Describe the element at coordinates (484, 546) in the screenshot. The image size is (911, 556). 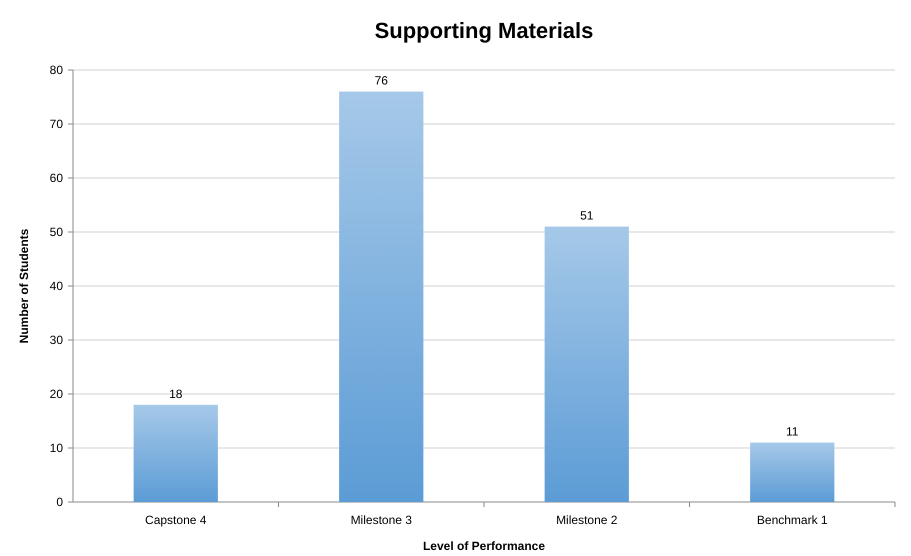
I see `x-axis-title: Level of Performance` at that location.